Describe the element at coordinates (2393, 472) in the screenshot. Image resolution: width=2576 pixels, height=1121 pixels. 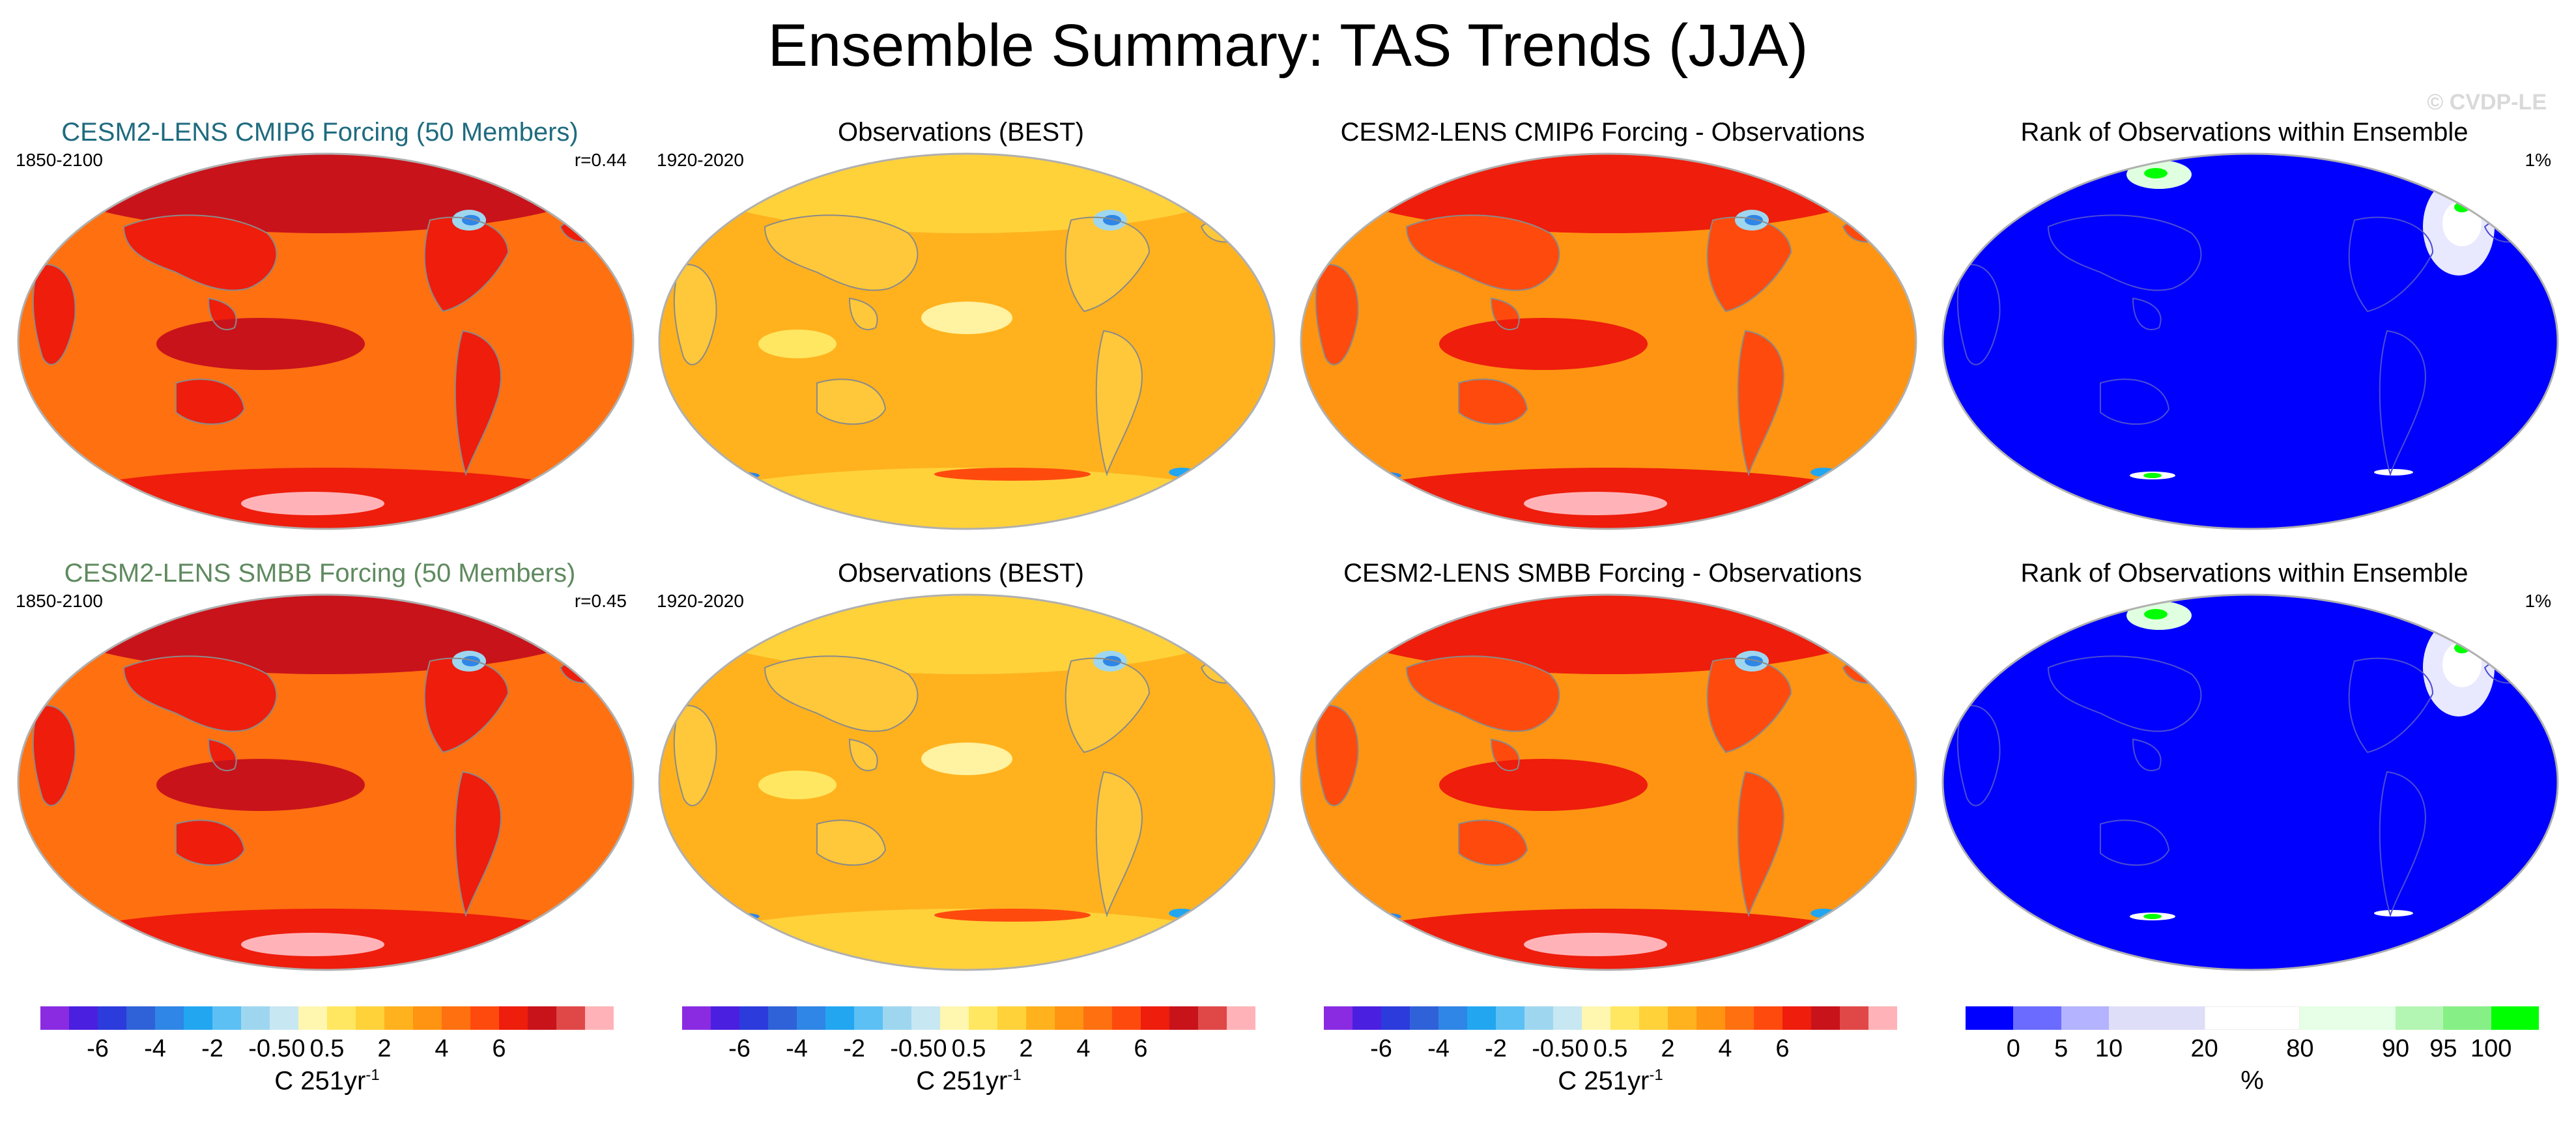
I see `rank-antarctic-east` at that location.